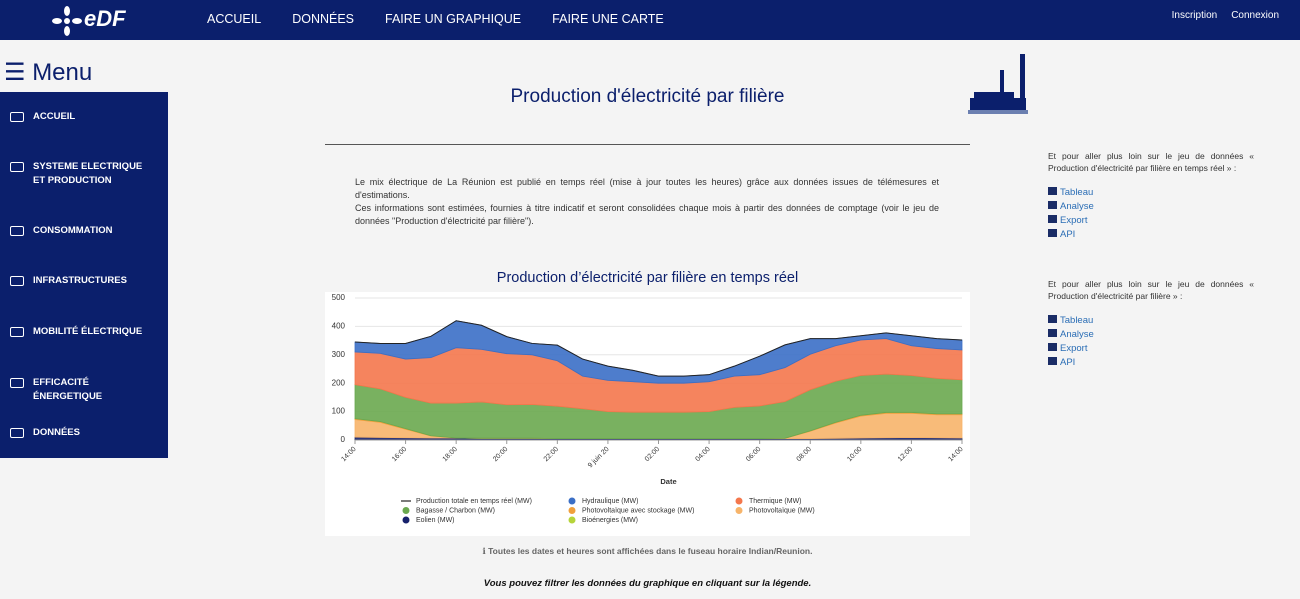 This screenshot has width=1300, height=599. I want to click on logo-mark, so click(67, 21).